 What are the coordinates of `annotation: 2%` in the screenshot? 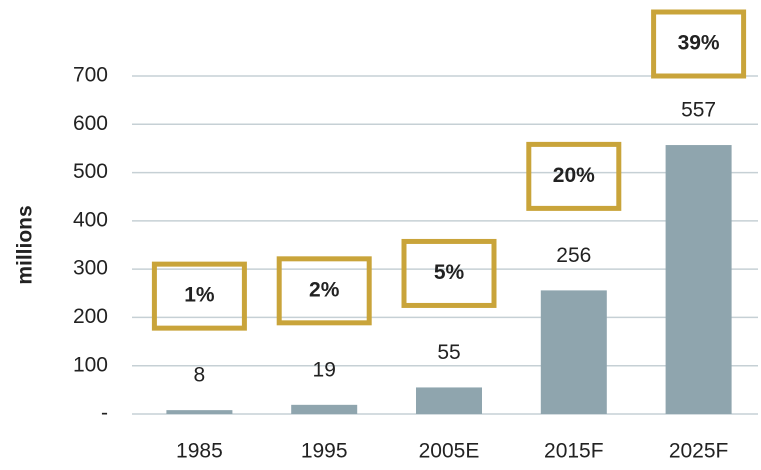 It's located at (324, 289).